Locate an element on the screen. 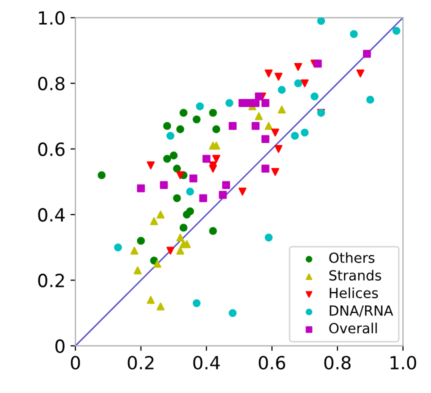 The width and height of the screenshot is (431, 393). y-tick-label: 1.0 is located at coordinates (51, 18).